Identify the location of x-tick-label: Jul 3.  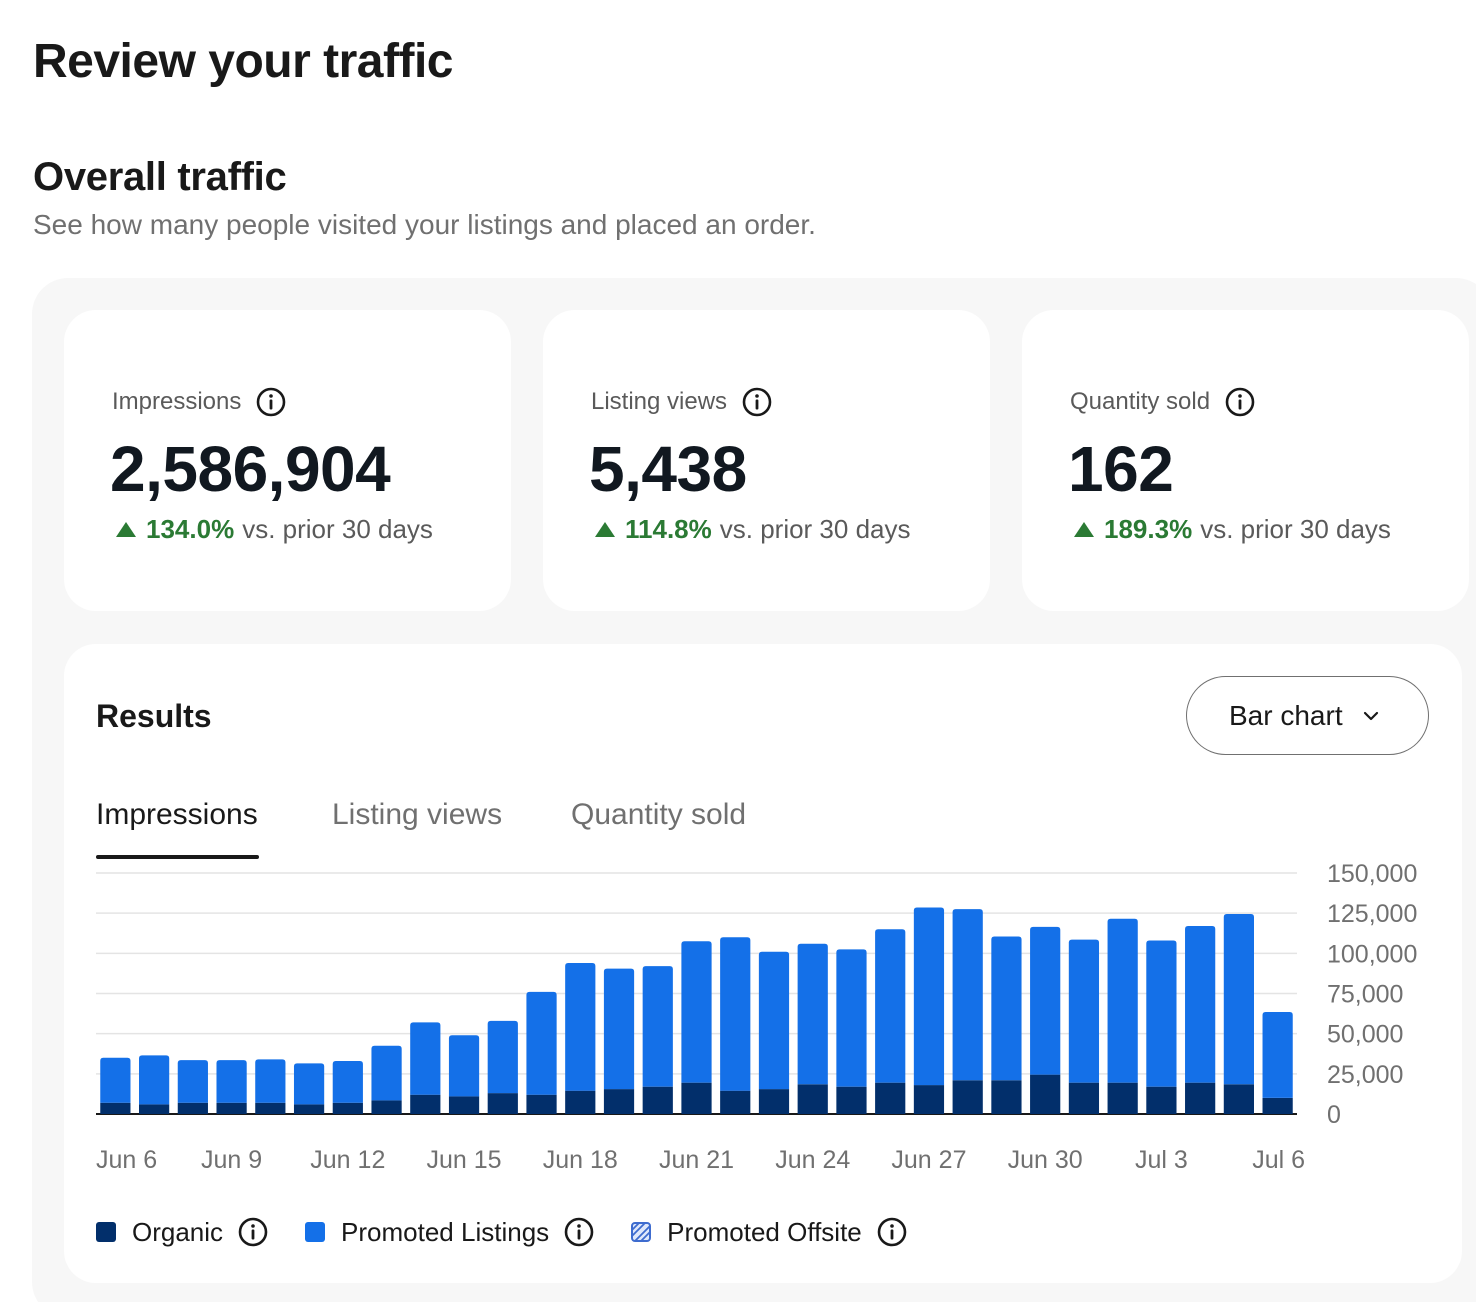
(1161, 1160).